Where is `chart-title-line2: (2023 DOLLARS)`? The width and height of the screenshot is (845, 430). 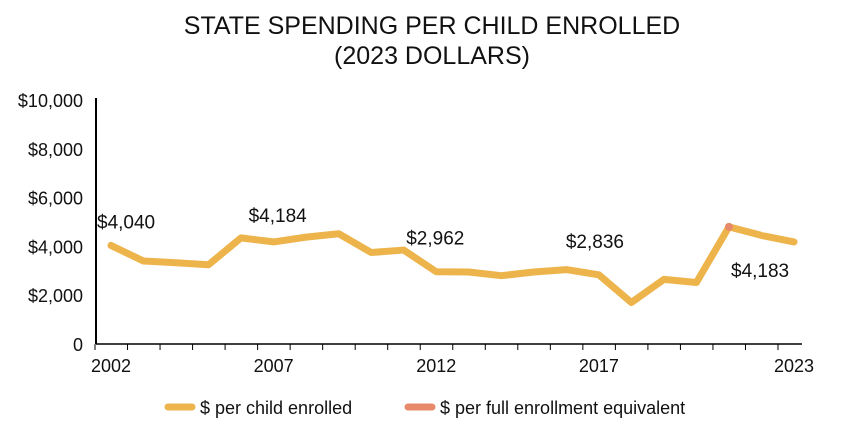 chart-title-line2: (2023 DOLLARS) is located at coordinates (432, 56).